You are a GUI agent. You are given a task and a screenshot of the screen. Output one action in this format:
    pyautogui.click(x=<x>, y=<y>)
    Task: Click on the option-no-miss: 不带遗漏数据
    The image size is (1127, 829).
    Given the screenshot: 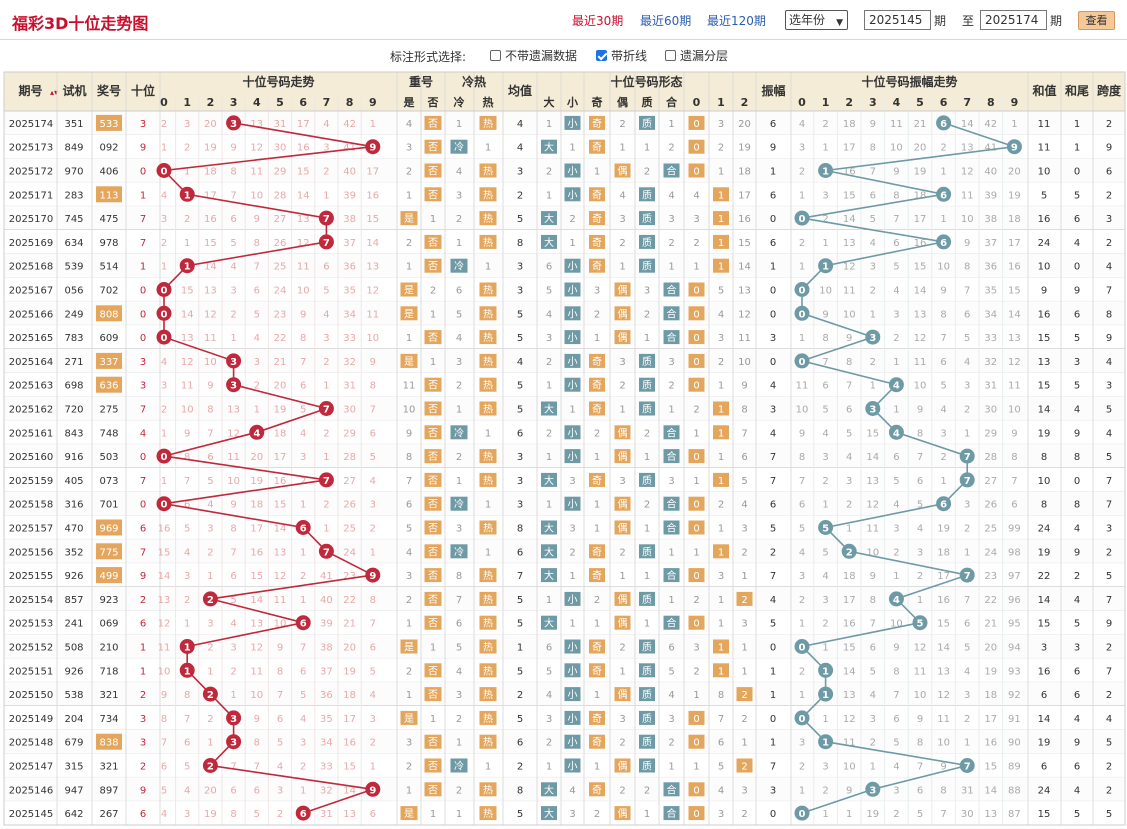 What is the action you would take?
    pyautogui.click(x=533, y=55)
    